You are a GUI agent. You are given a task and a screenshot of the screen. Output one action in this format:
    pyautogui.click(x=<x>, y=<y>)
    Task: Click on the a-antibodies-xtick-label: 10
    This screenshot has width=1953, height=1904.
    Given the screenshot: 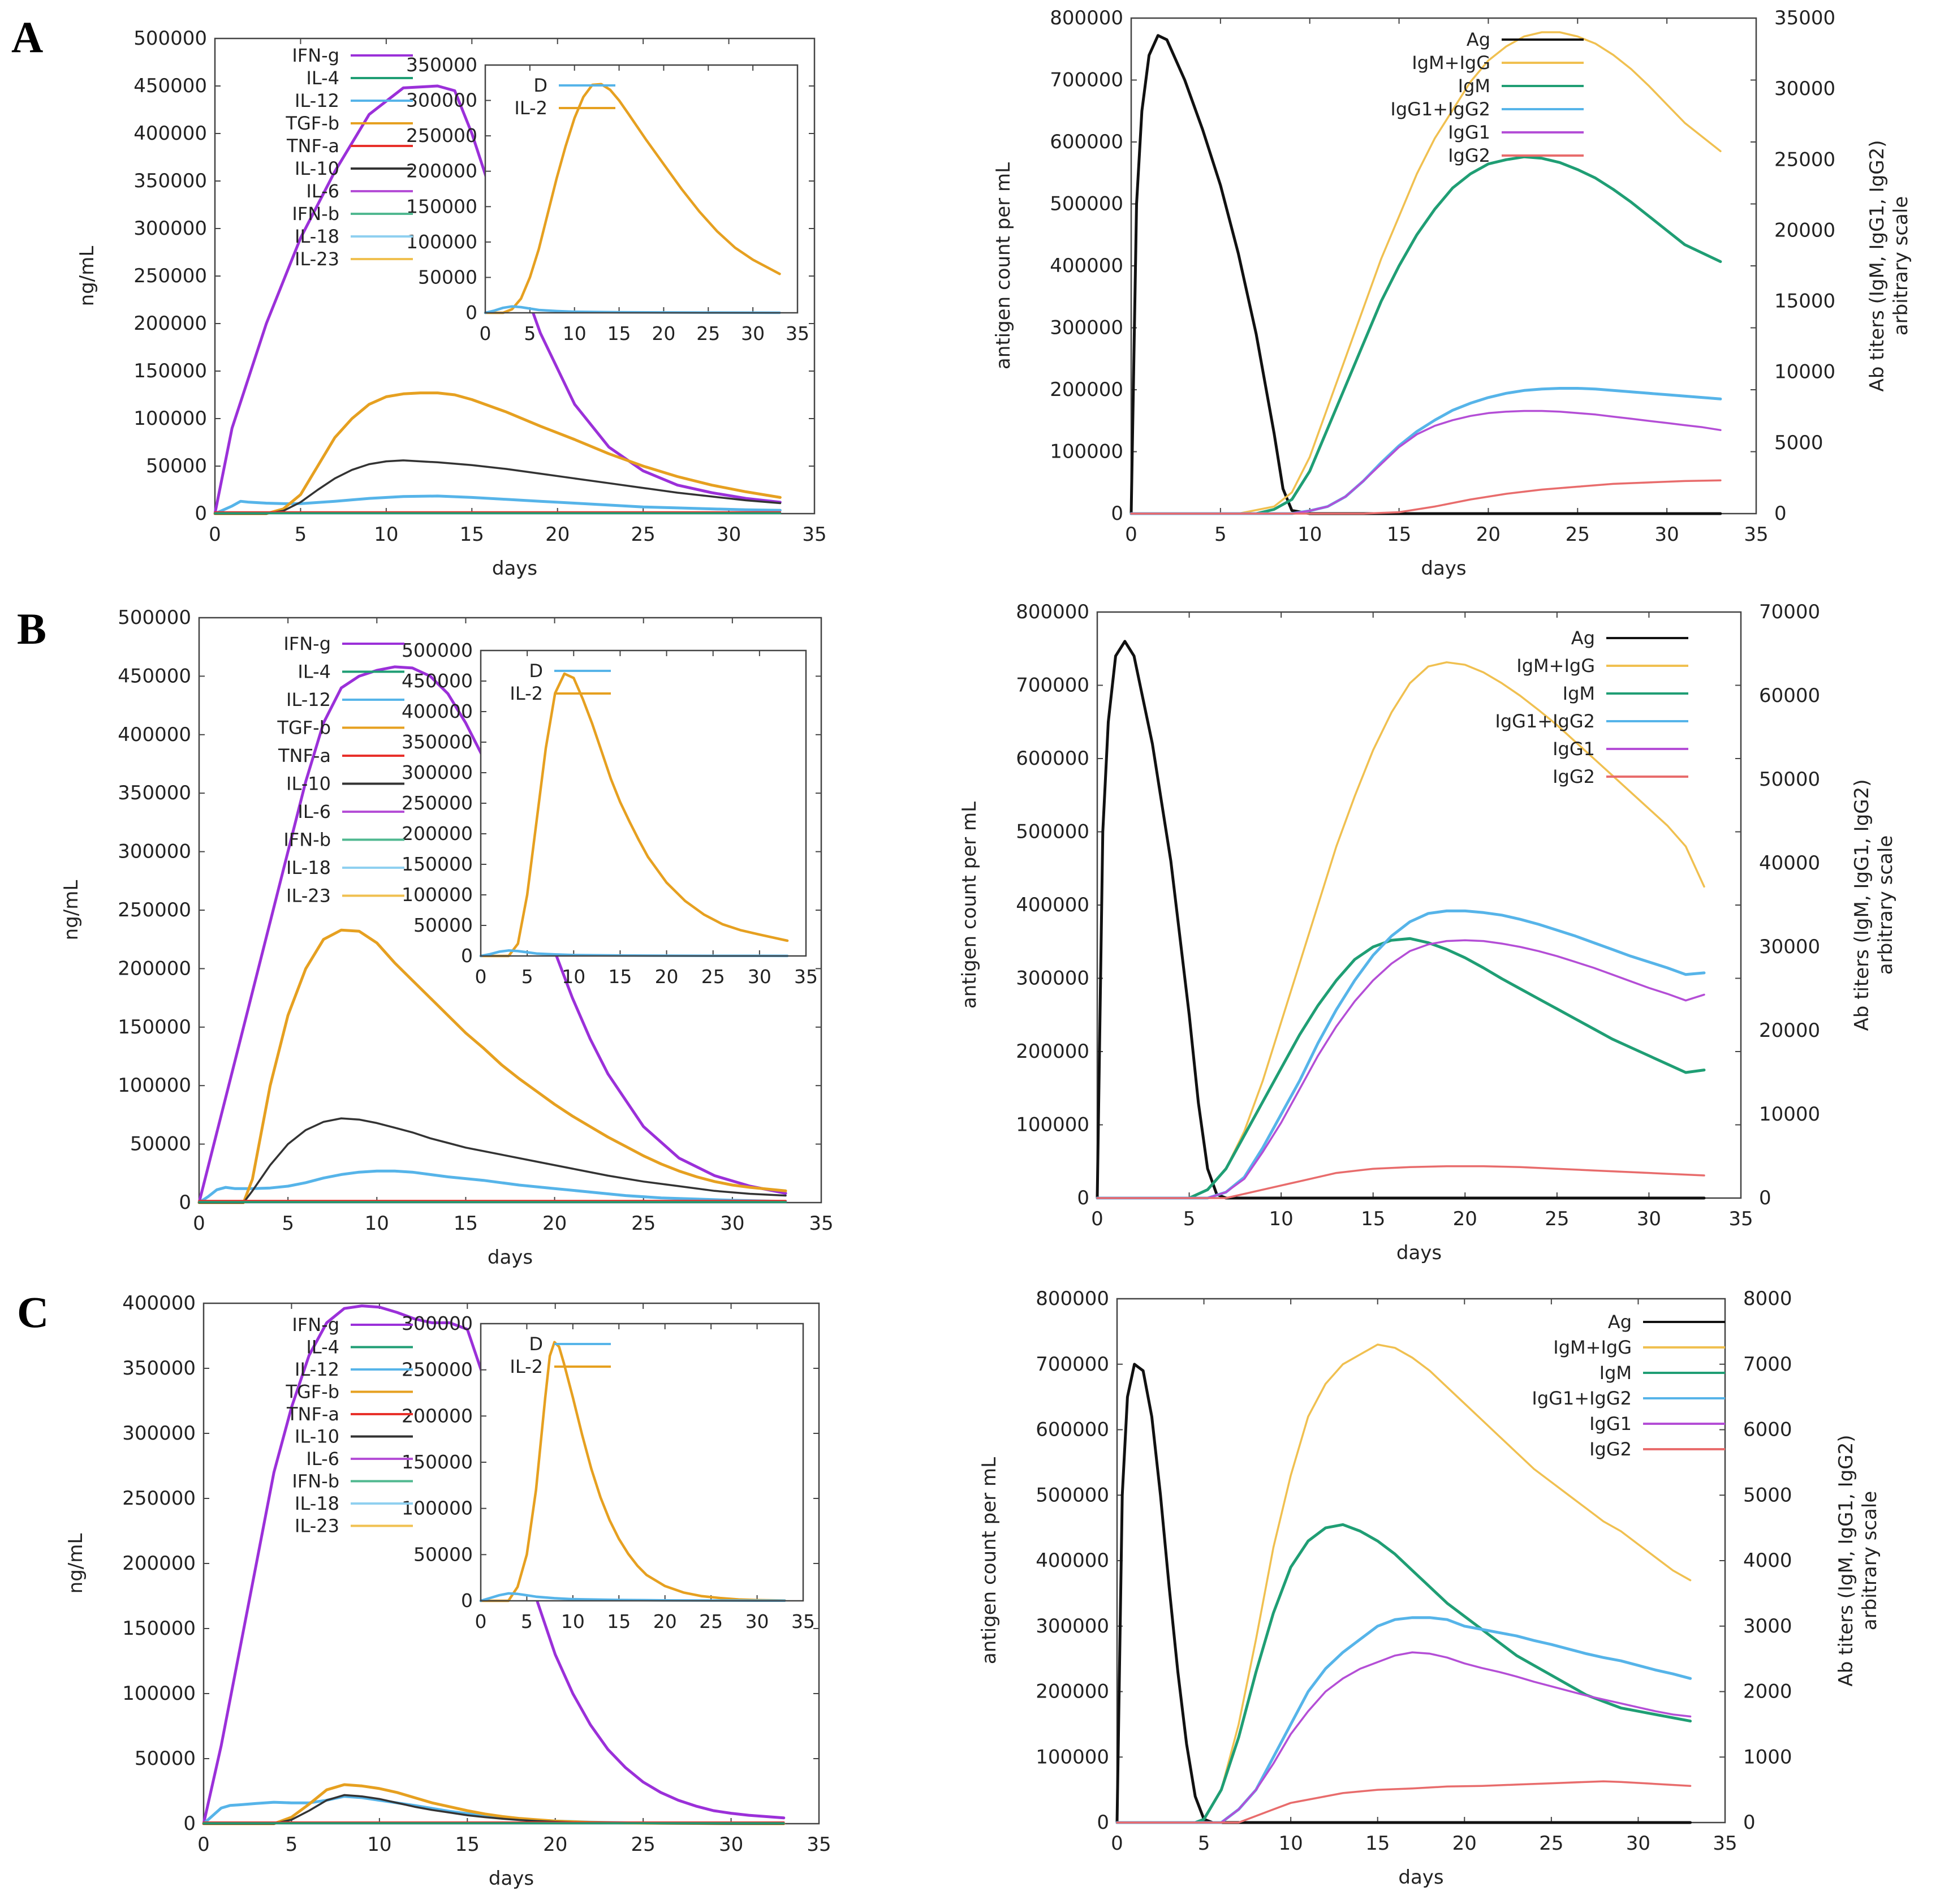 What is the action you would take?
    pyautogui.click(x=1309, y=534)
    